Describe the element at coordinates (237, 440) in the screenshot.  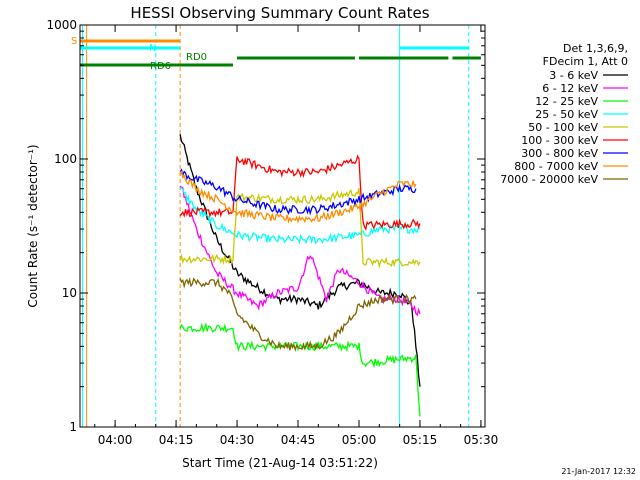
I see `x-tick-label: 04:30` at that location.